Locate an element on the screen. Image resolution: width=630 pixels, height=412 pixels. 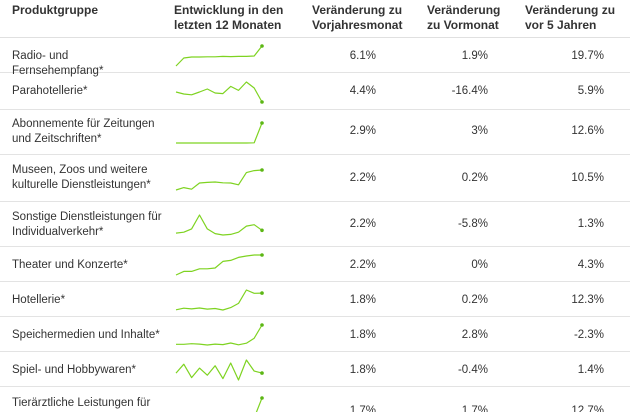
mom-value: 0% is located at coordinates (479, 265).